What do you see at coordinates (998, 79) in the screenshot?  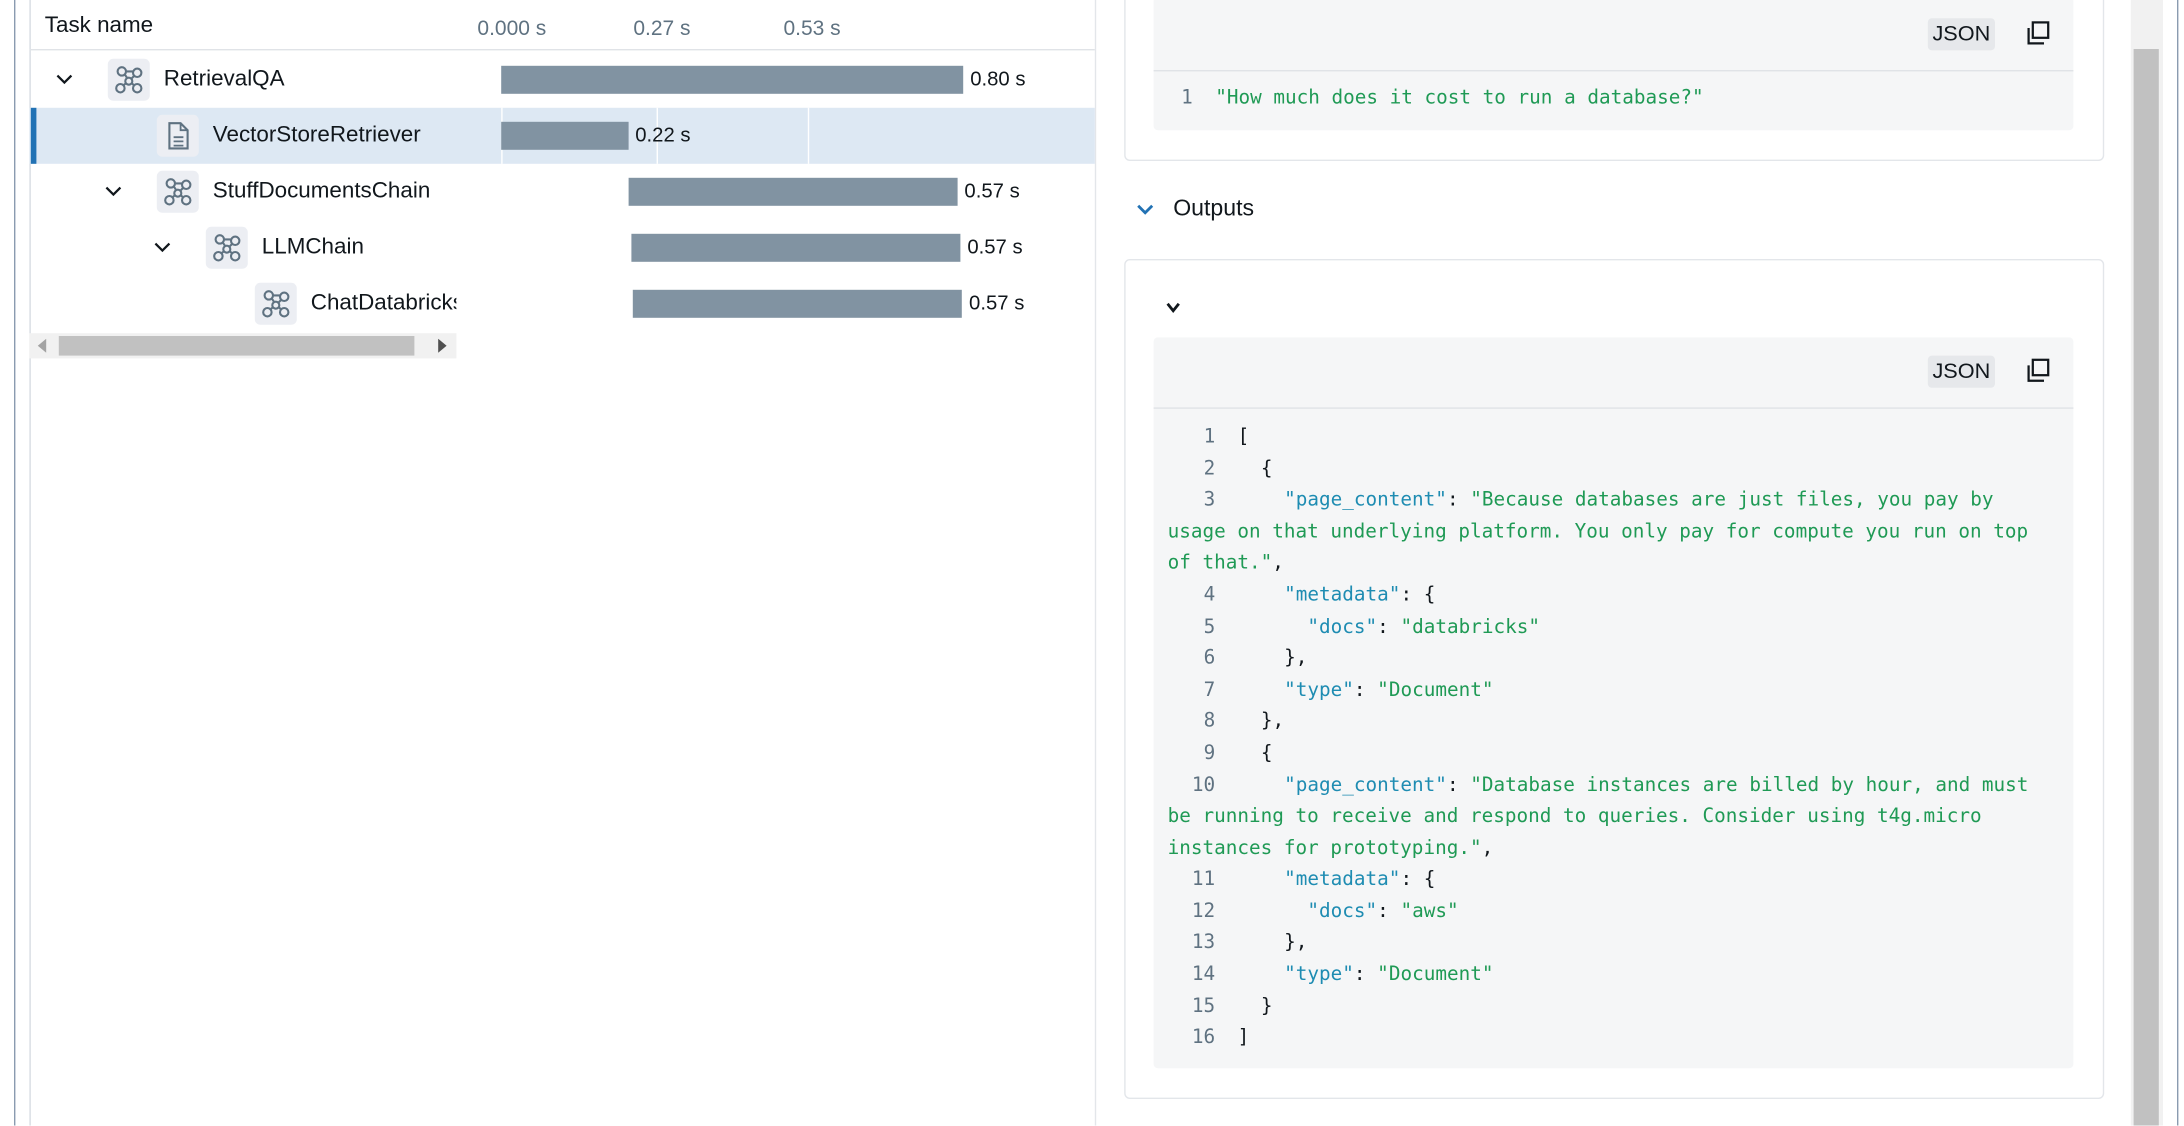 I see `duration-label: 0.80 s` at bounding box center [998, 79].